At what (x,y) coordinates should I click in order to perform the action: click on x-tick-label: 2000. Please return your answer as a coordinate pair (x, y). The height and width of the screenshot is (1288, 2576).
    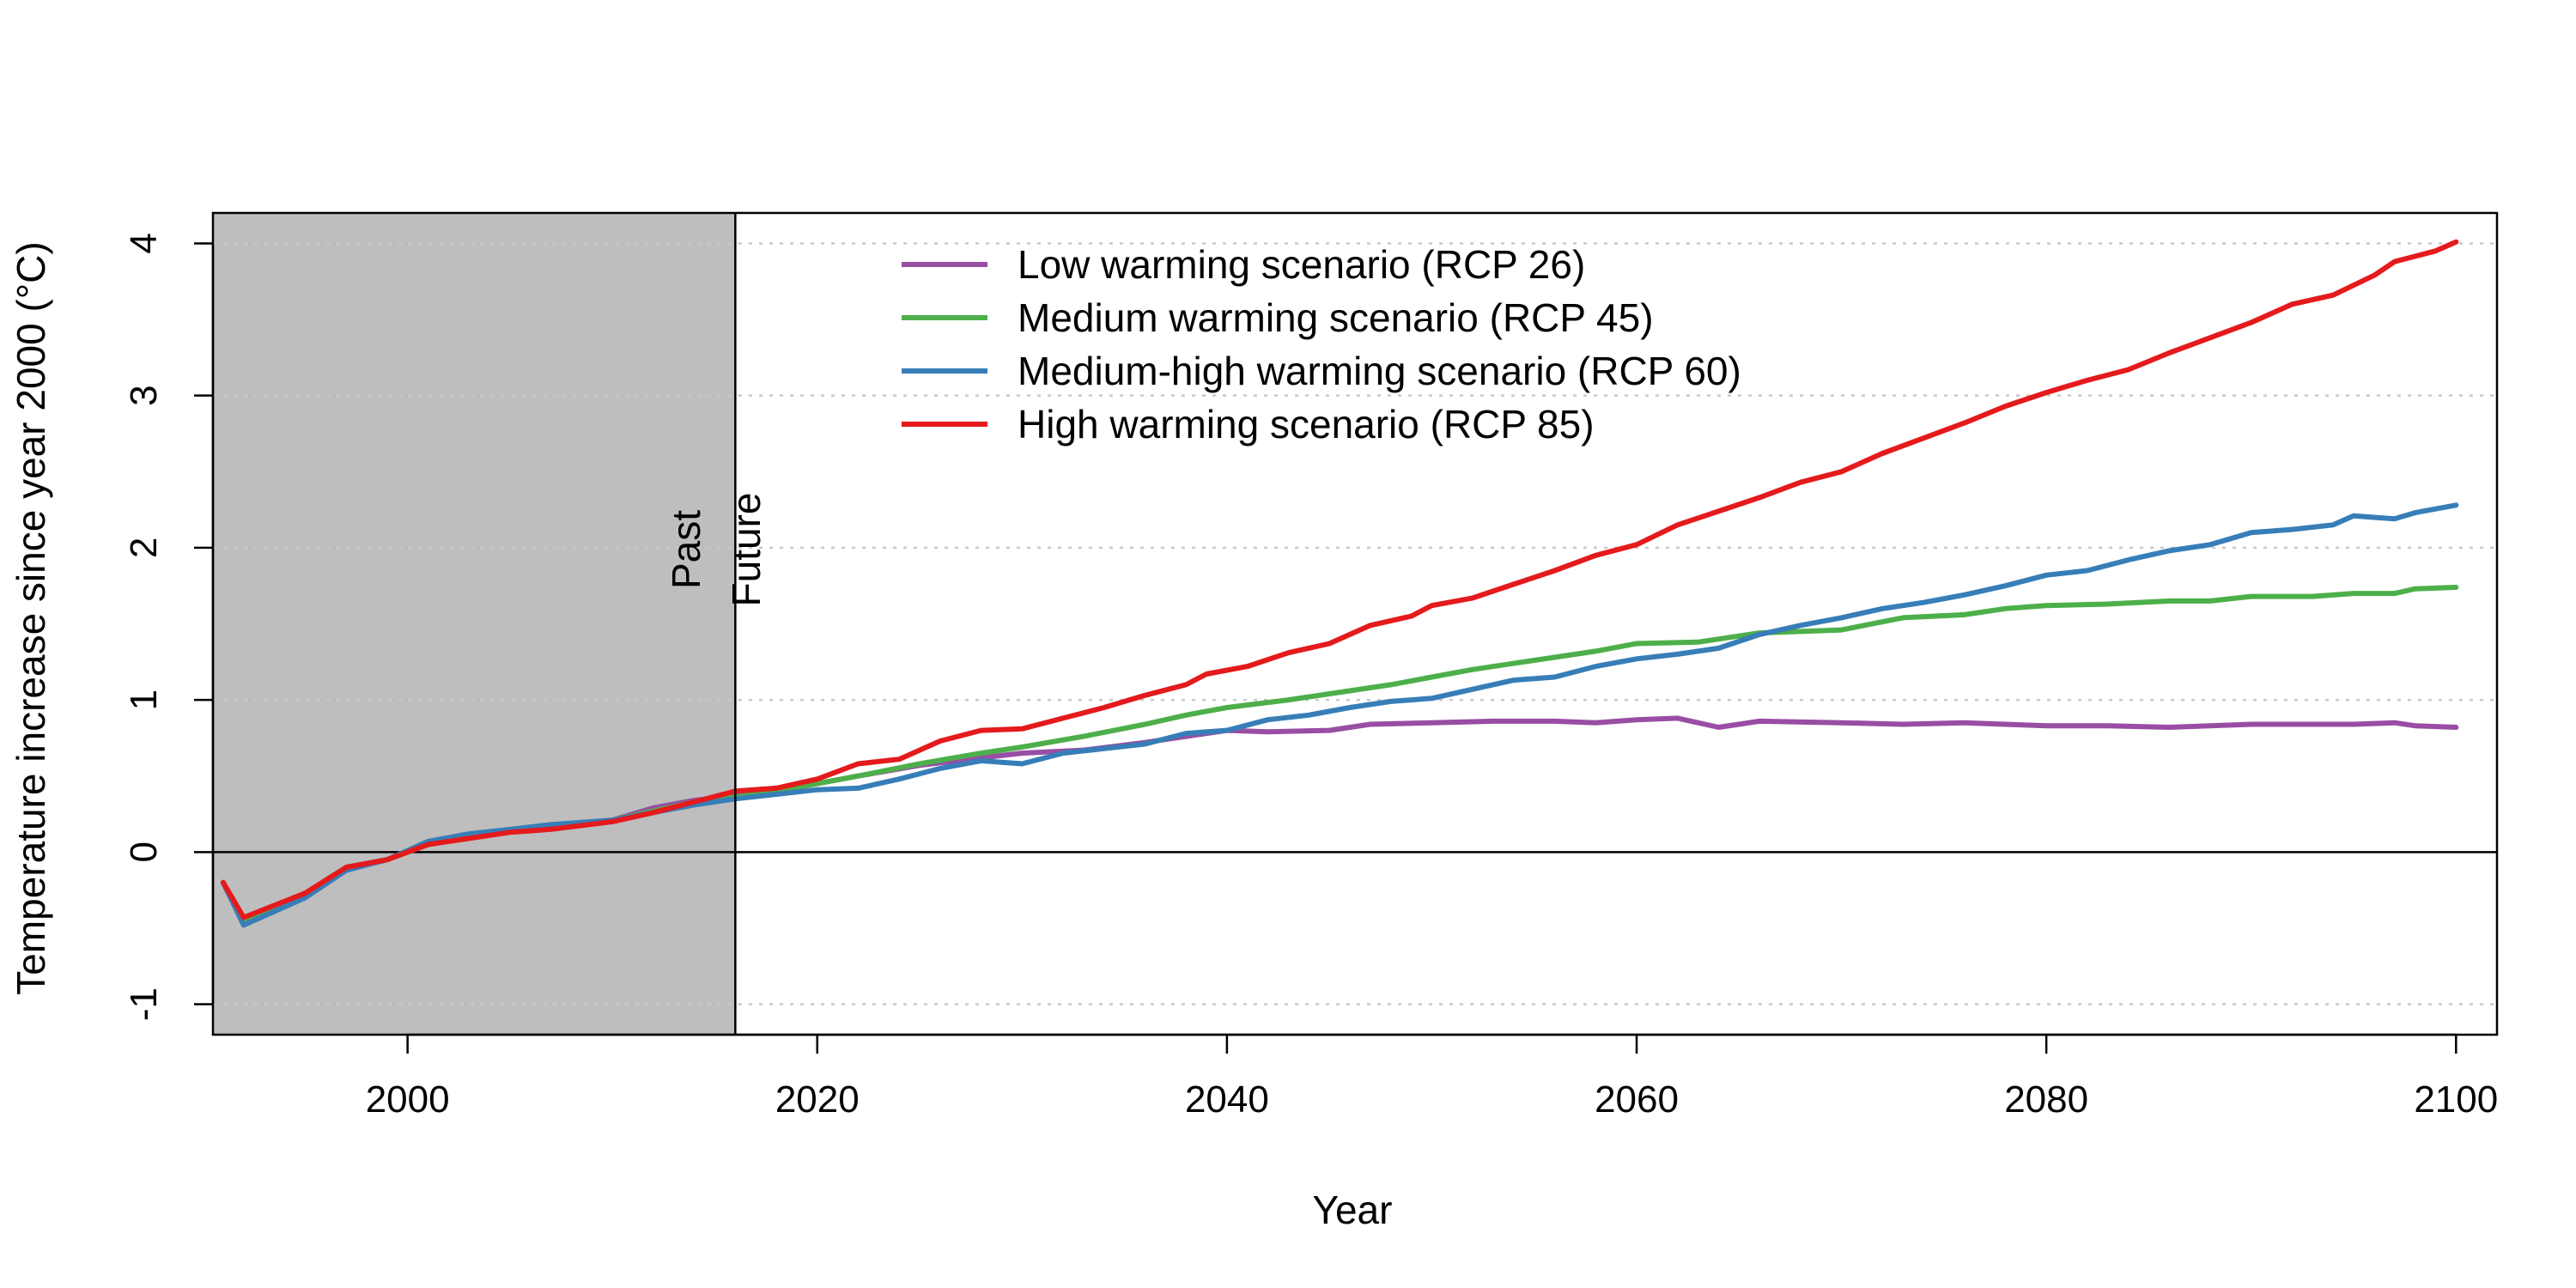
    Looking at the image, I should click on (408, 1100).